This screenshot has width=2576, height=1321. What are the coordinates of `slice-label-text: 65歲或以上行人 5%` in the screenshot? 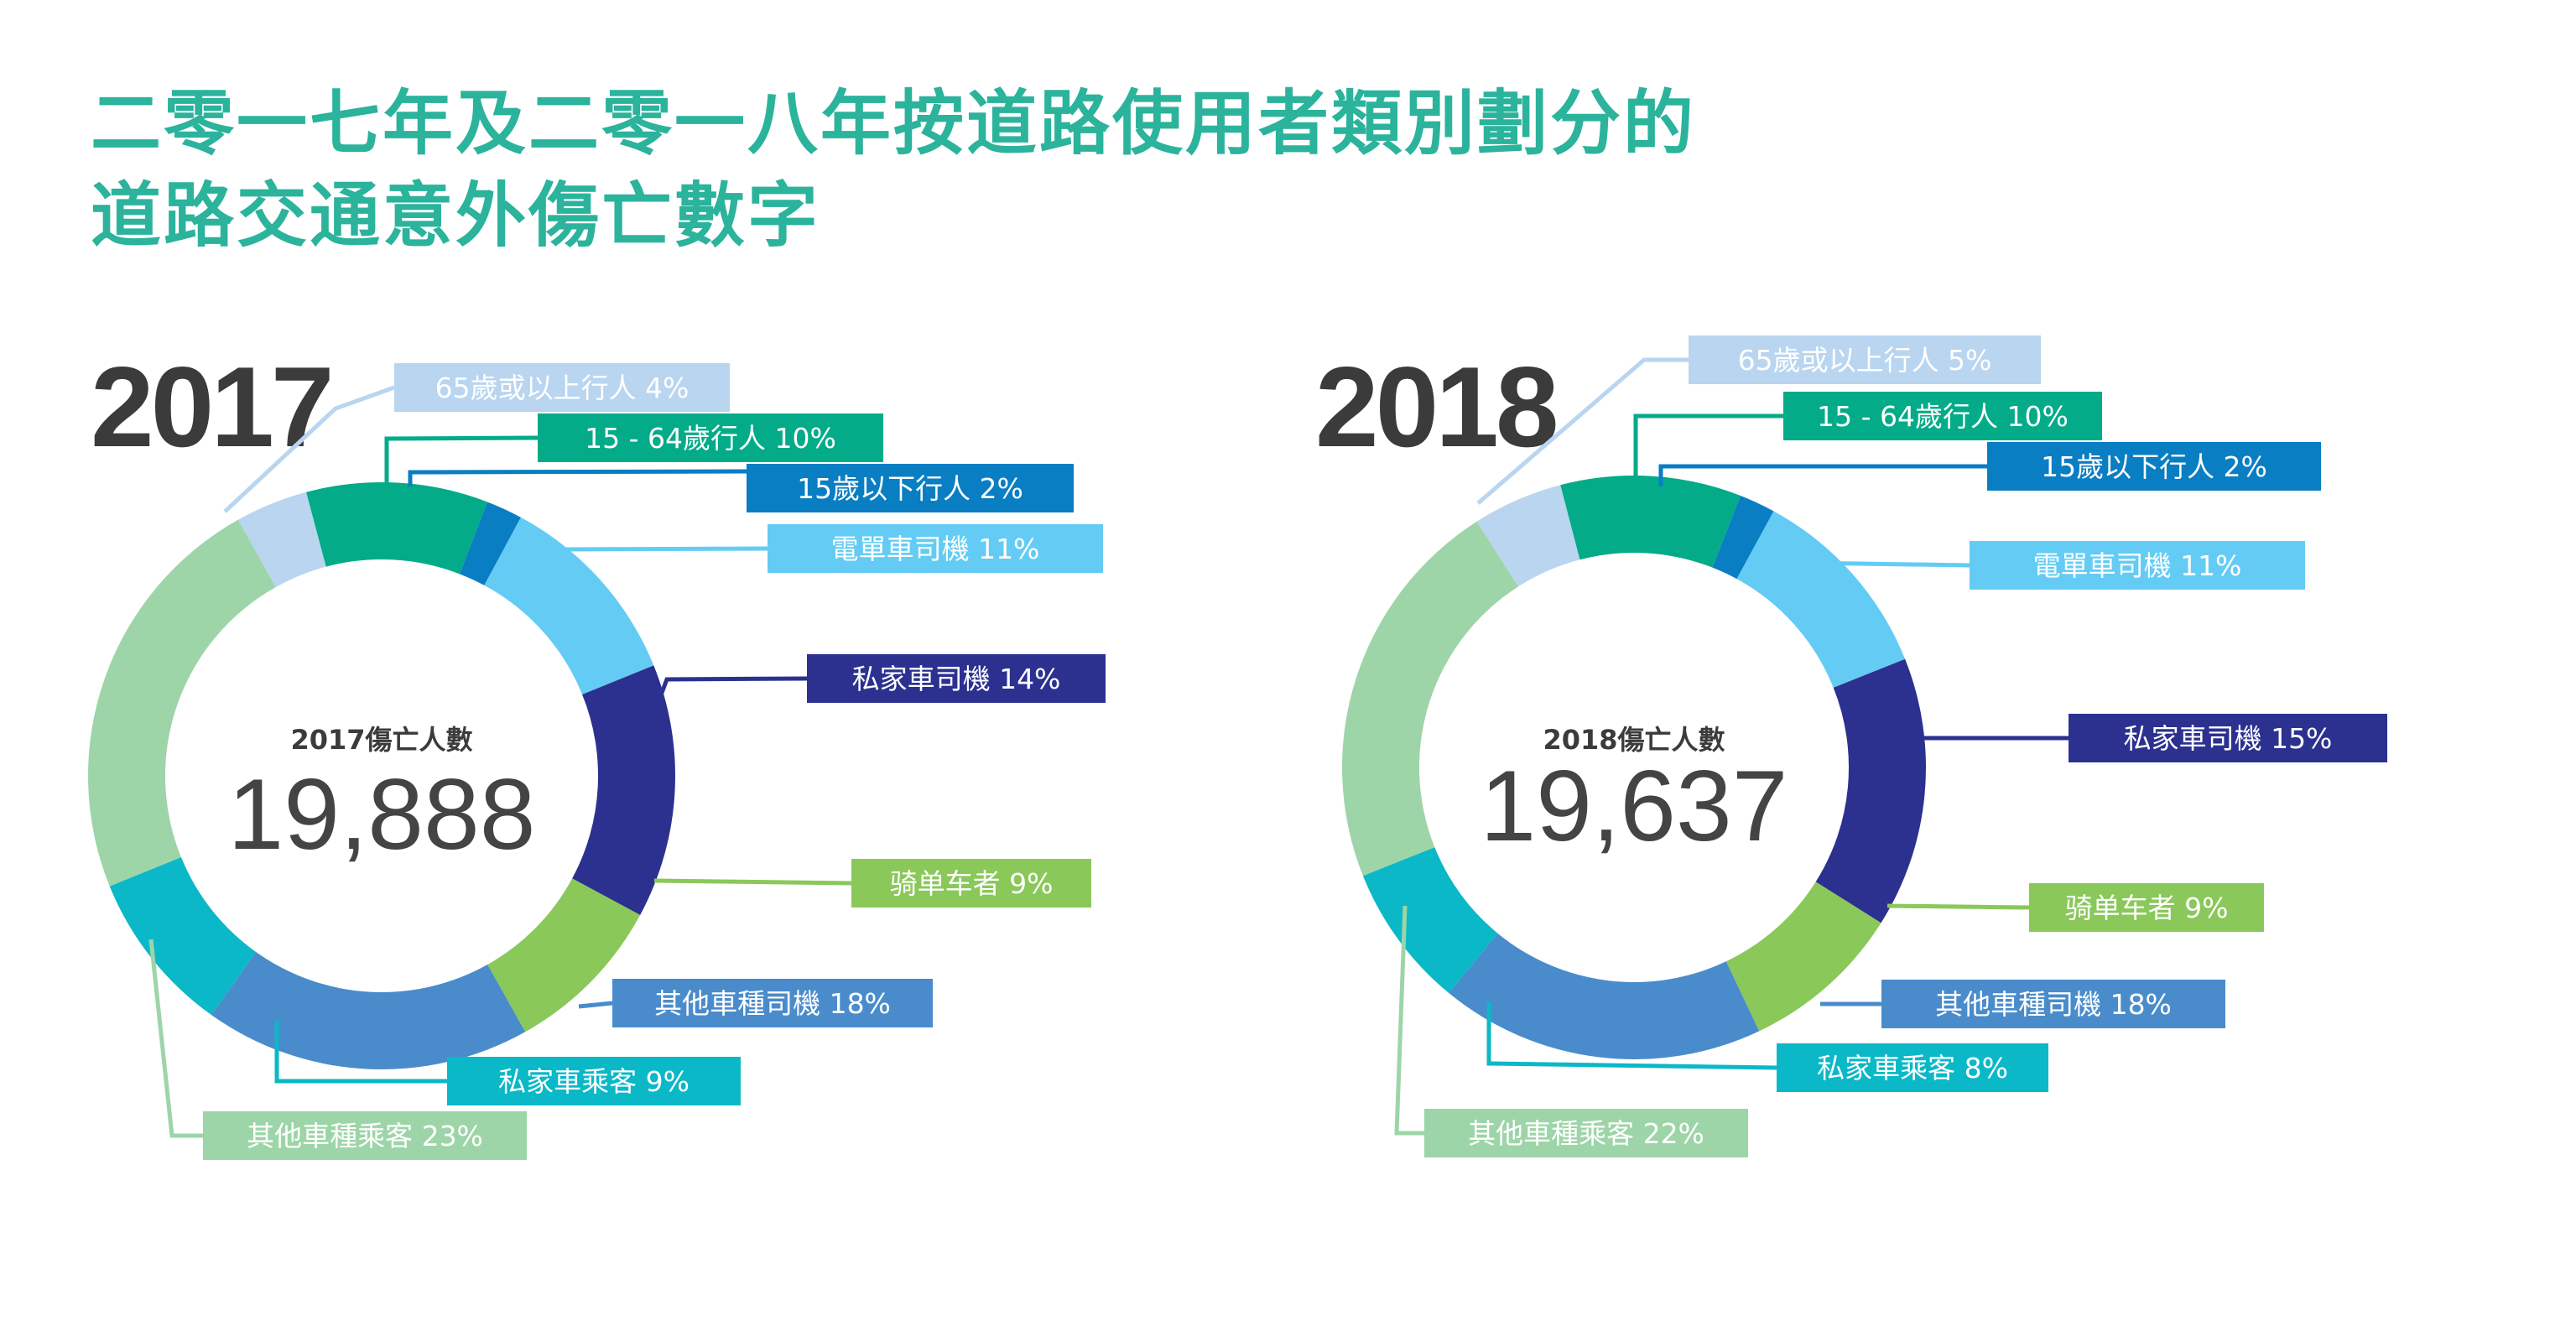 It's located at (1865, 360).